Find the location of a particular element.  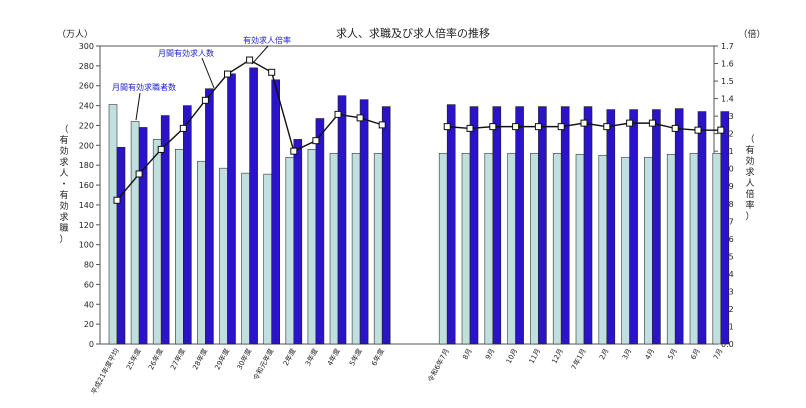

left-tick-label: 240 is located at coordinates (86, 106).